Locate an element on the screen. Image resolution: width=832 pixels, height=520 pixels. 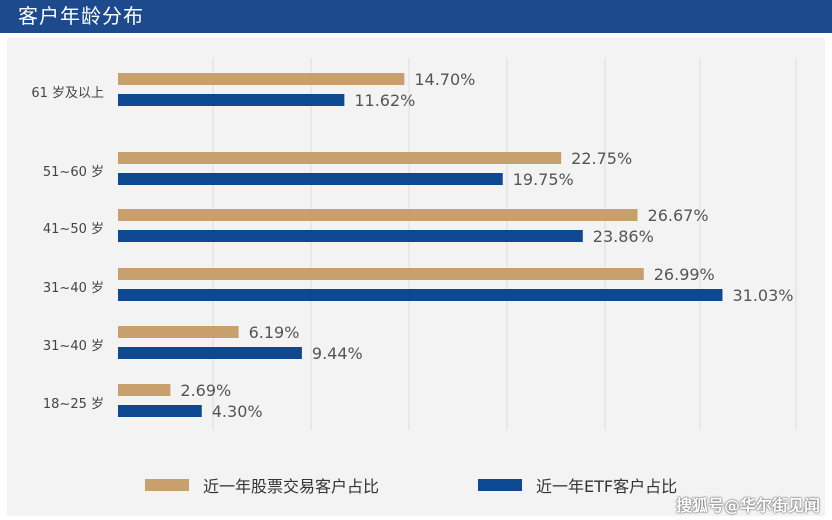
category-label: 61 岁及以上 is located at coordinates (67, 93).